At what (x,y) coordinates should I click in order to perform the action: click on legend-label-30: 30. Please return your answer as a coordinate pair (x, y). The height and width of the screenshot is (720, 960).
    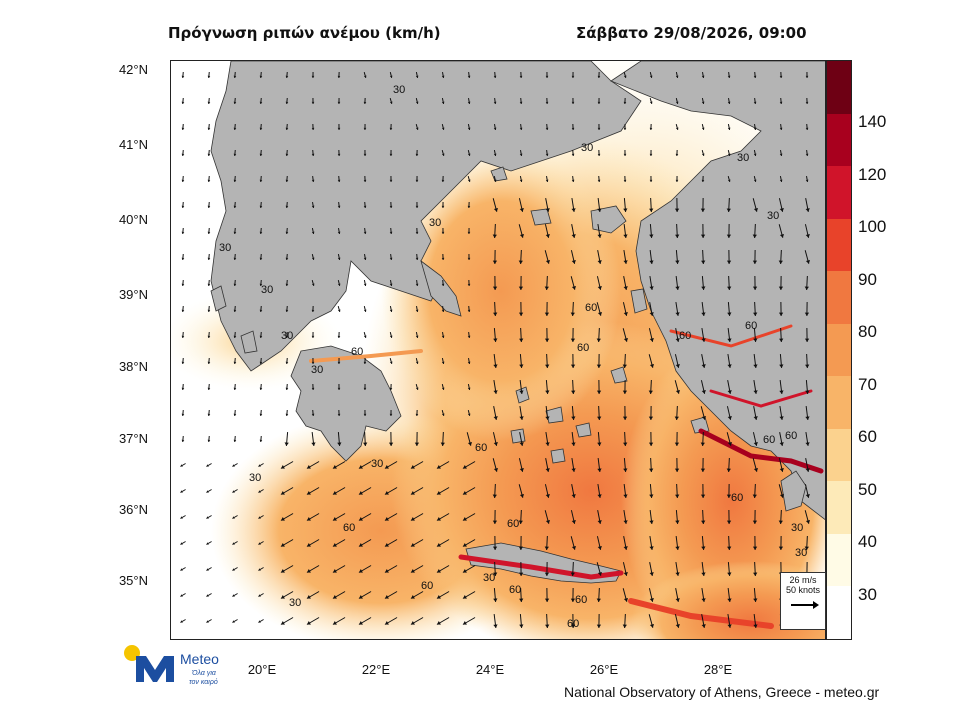
    Looking at the image, I should click on (867, 594).